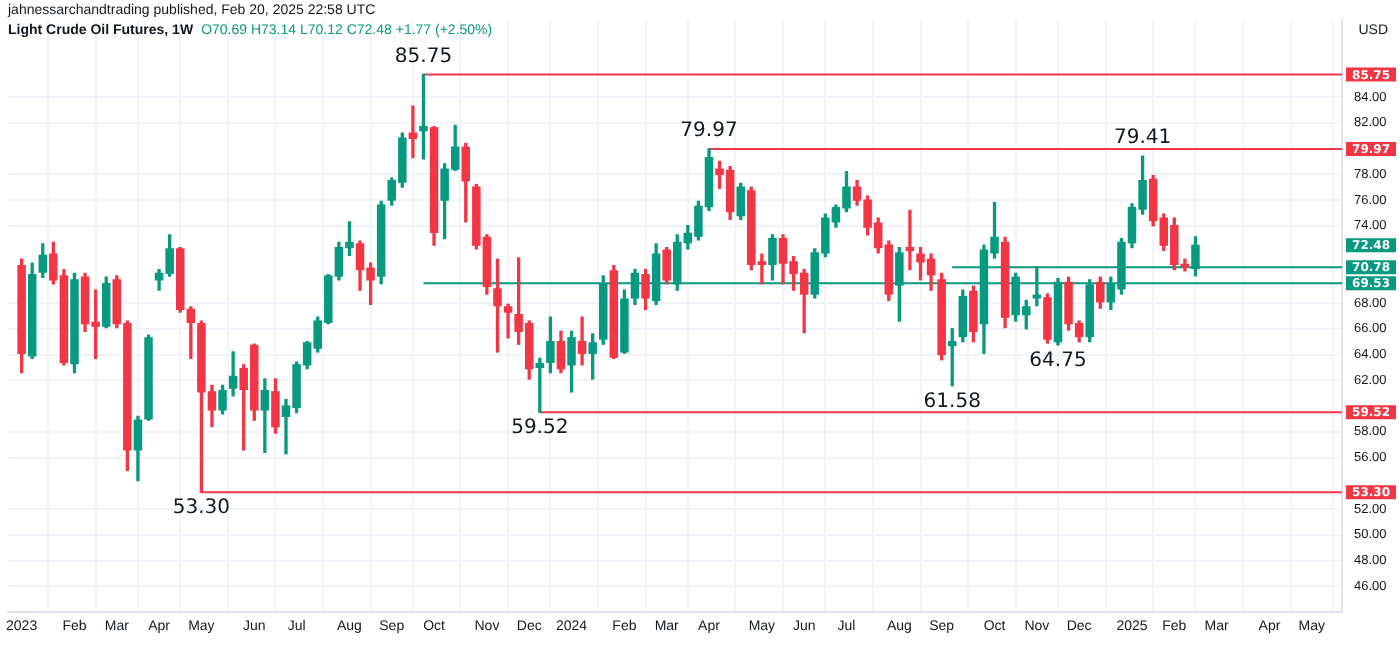 Image resolution: width=1400 pixels, height=648 pixels. Describe the element at coordinates (1058, 361) in the screenshot. I see `annotation: 64.75` at that location.